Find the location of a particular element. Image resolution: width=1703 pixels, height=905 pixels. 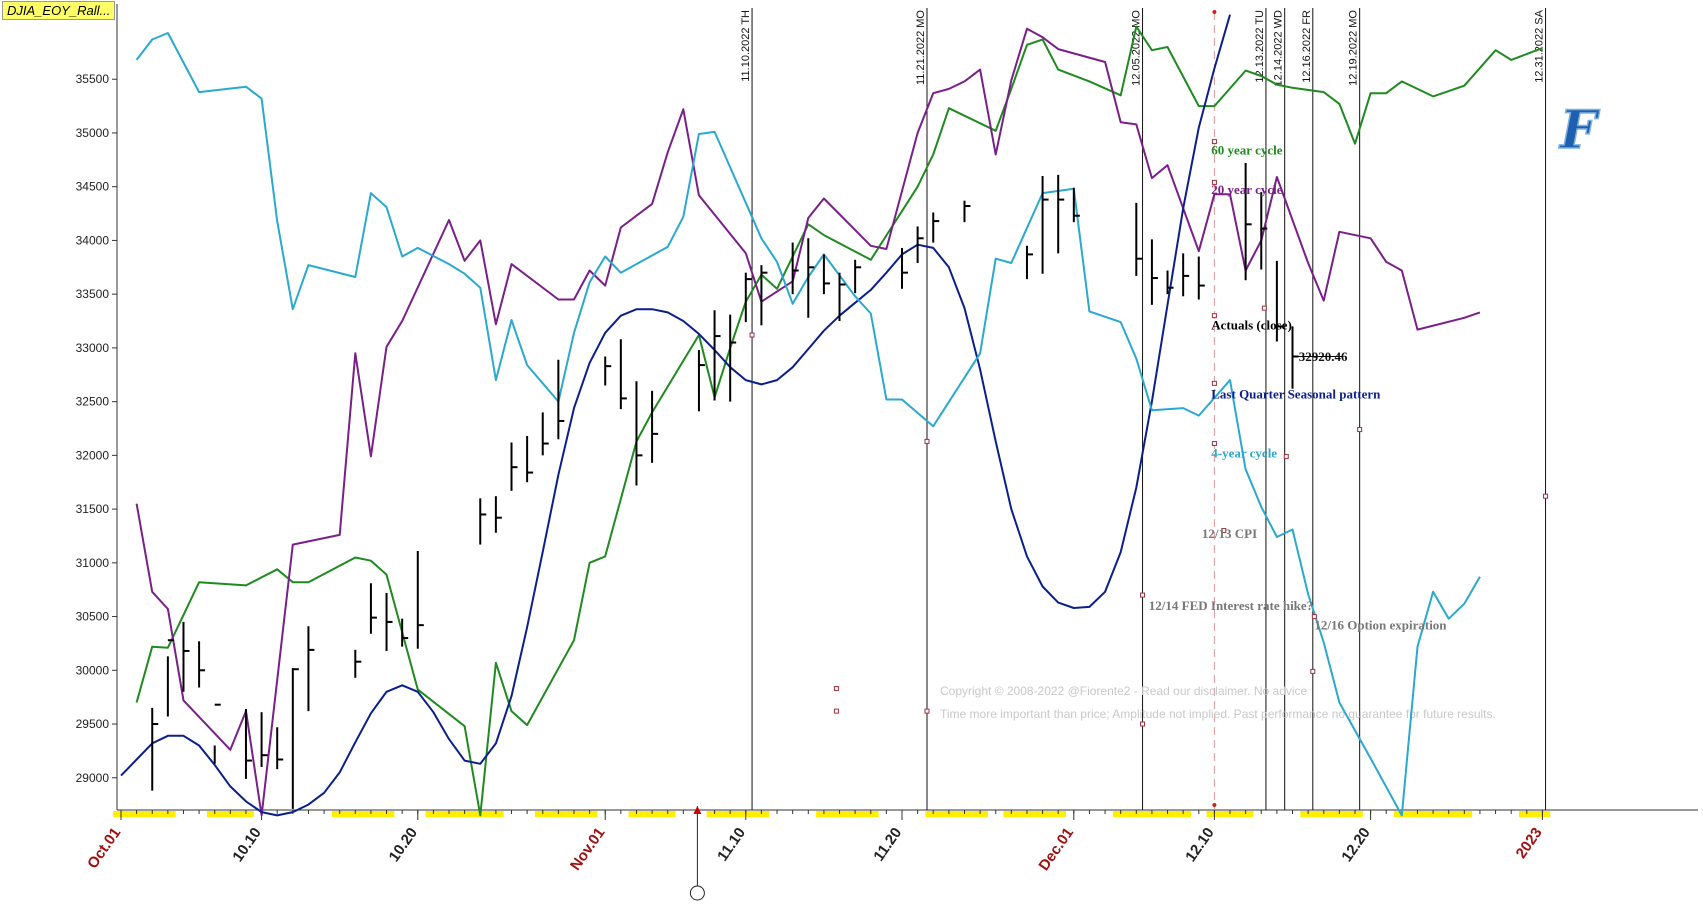

y-tick-label-29000: 29000 is located at coordinates (93, 778).